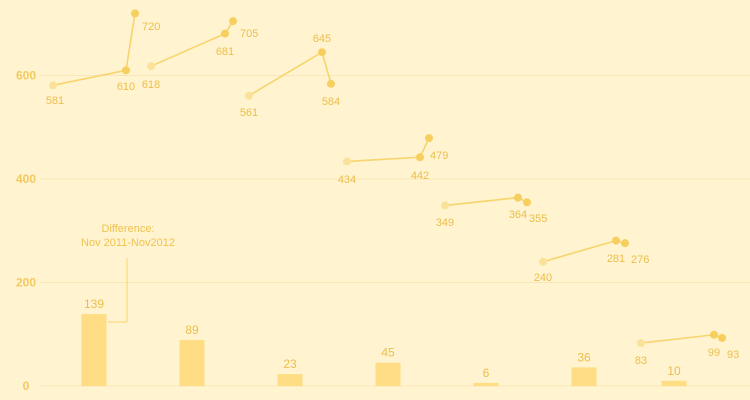  I want to click on data-label: 434, so click(347, 180).